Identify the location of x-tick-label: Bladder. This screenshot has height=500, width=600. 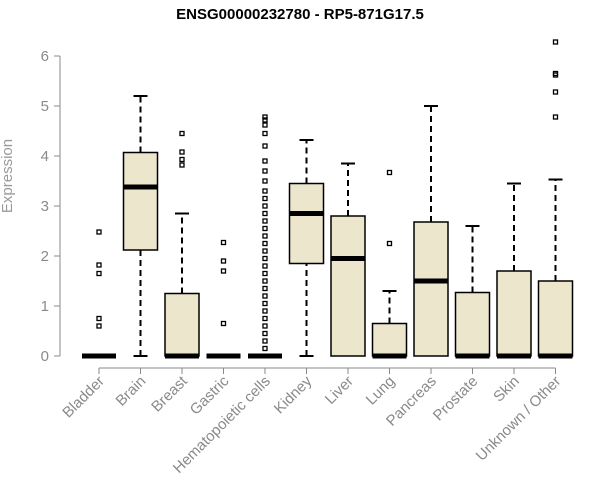
(83, 397).